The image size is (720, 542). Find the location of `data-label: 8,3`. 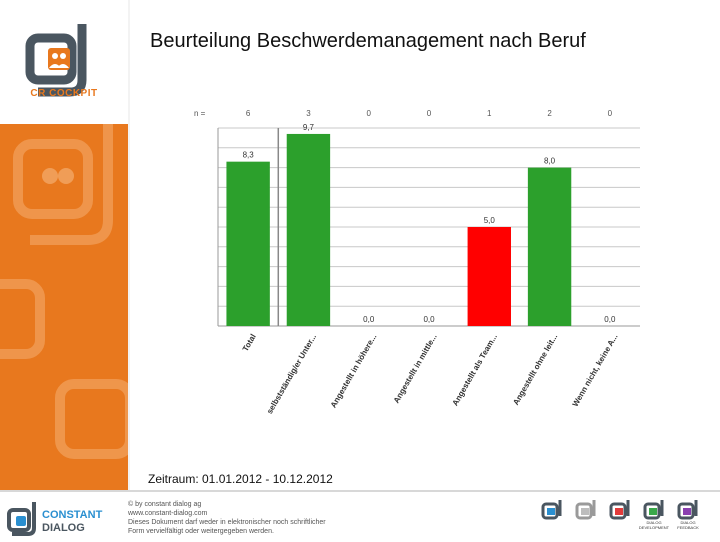

data-label: 8,3 is located at coordinates (249, 155).